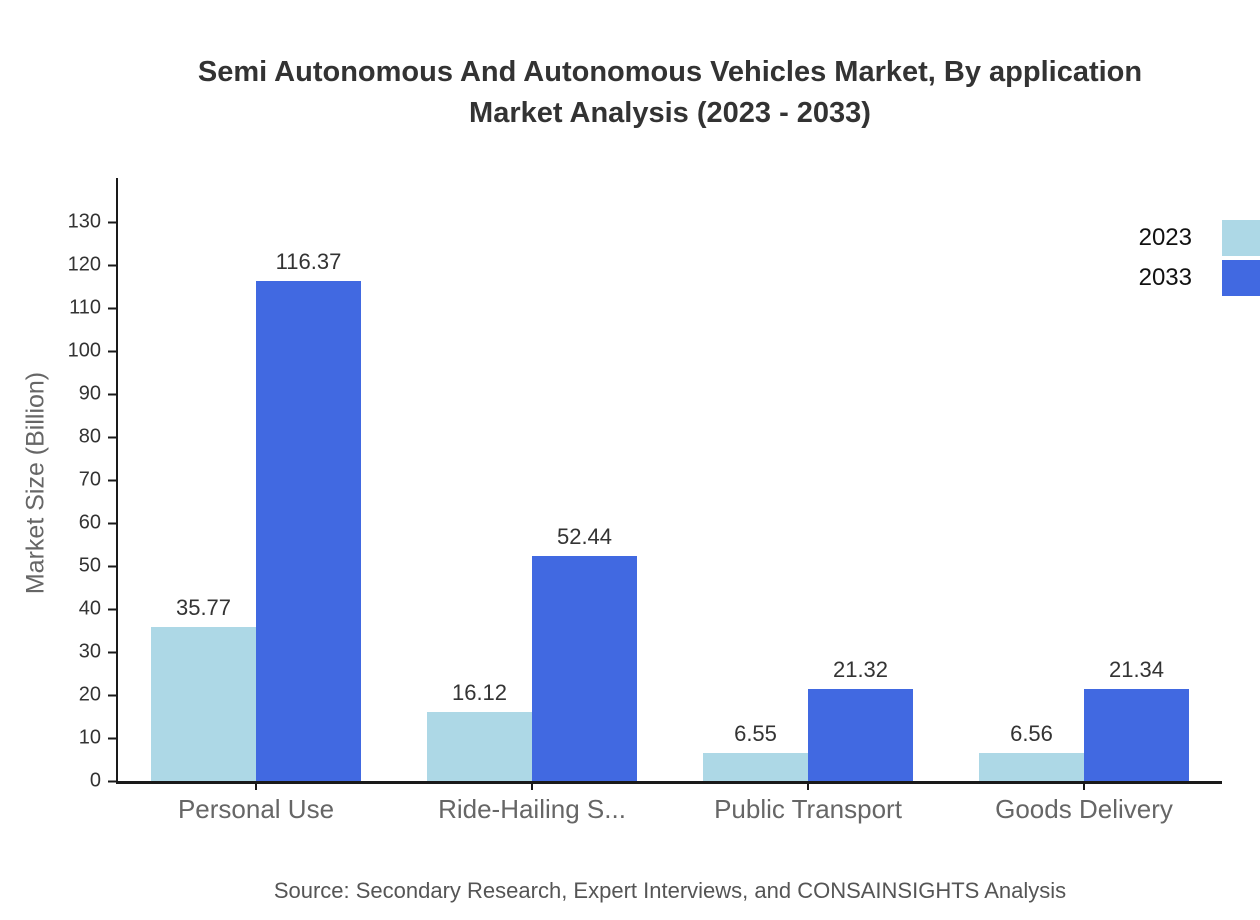 The width and height of the screenshot is (1260, 920). What do you see at coordinates (755, 766) in the screenshot?
I see `bar-2023-public-transport` at bounding box center [755, 766].